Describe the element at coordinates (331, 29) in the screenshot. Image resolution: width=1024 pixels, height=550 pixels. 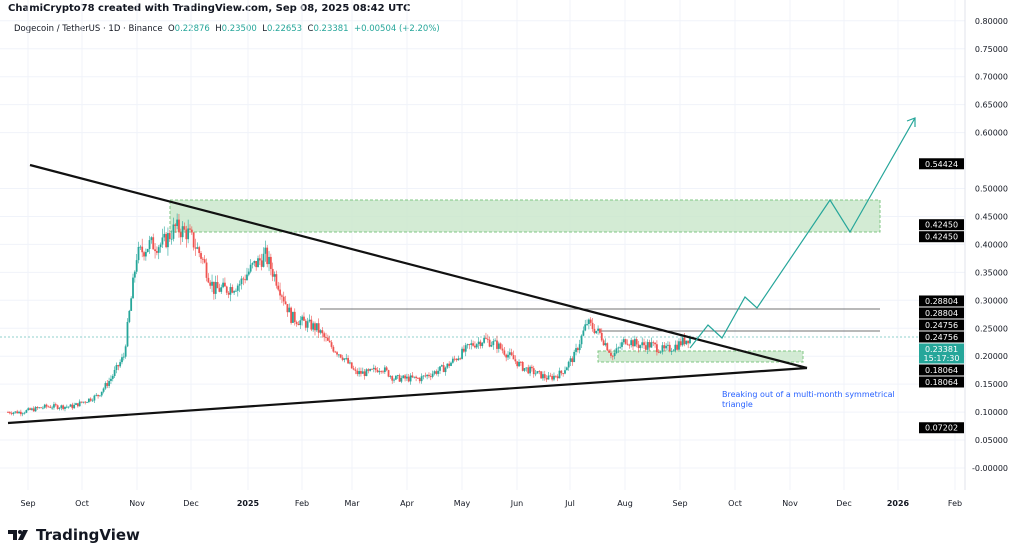
I see `close-value: 0.23381` at that location.